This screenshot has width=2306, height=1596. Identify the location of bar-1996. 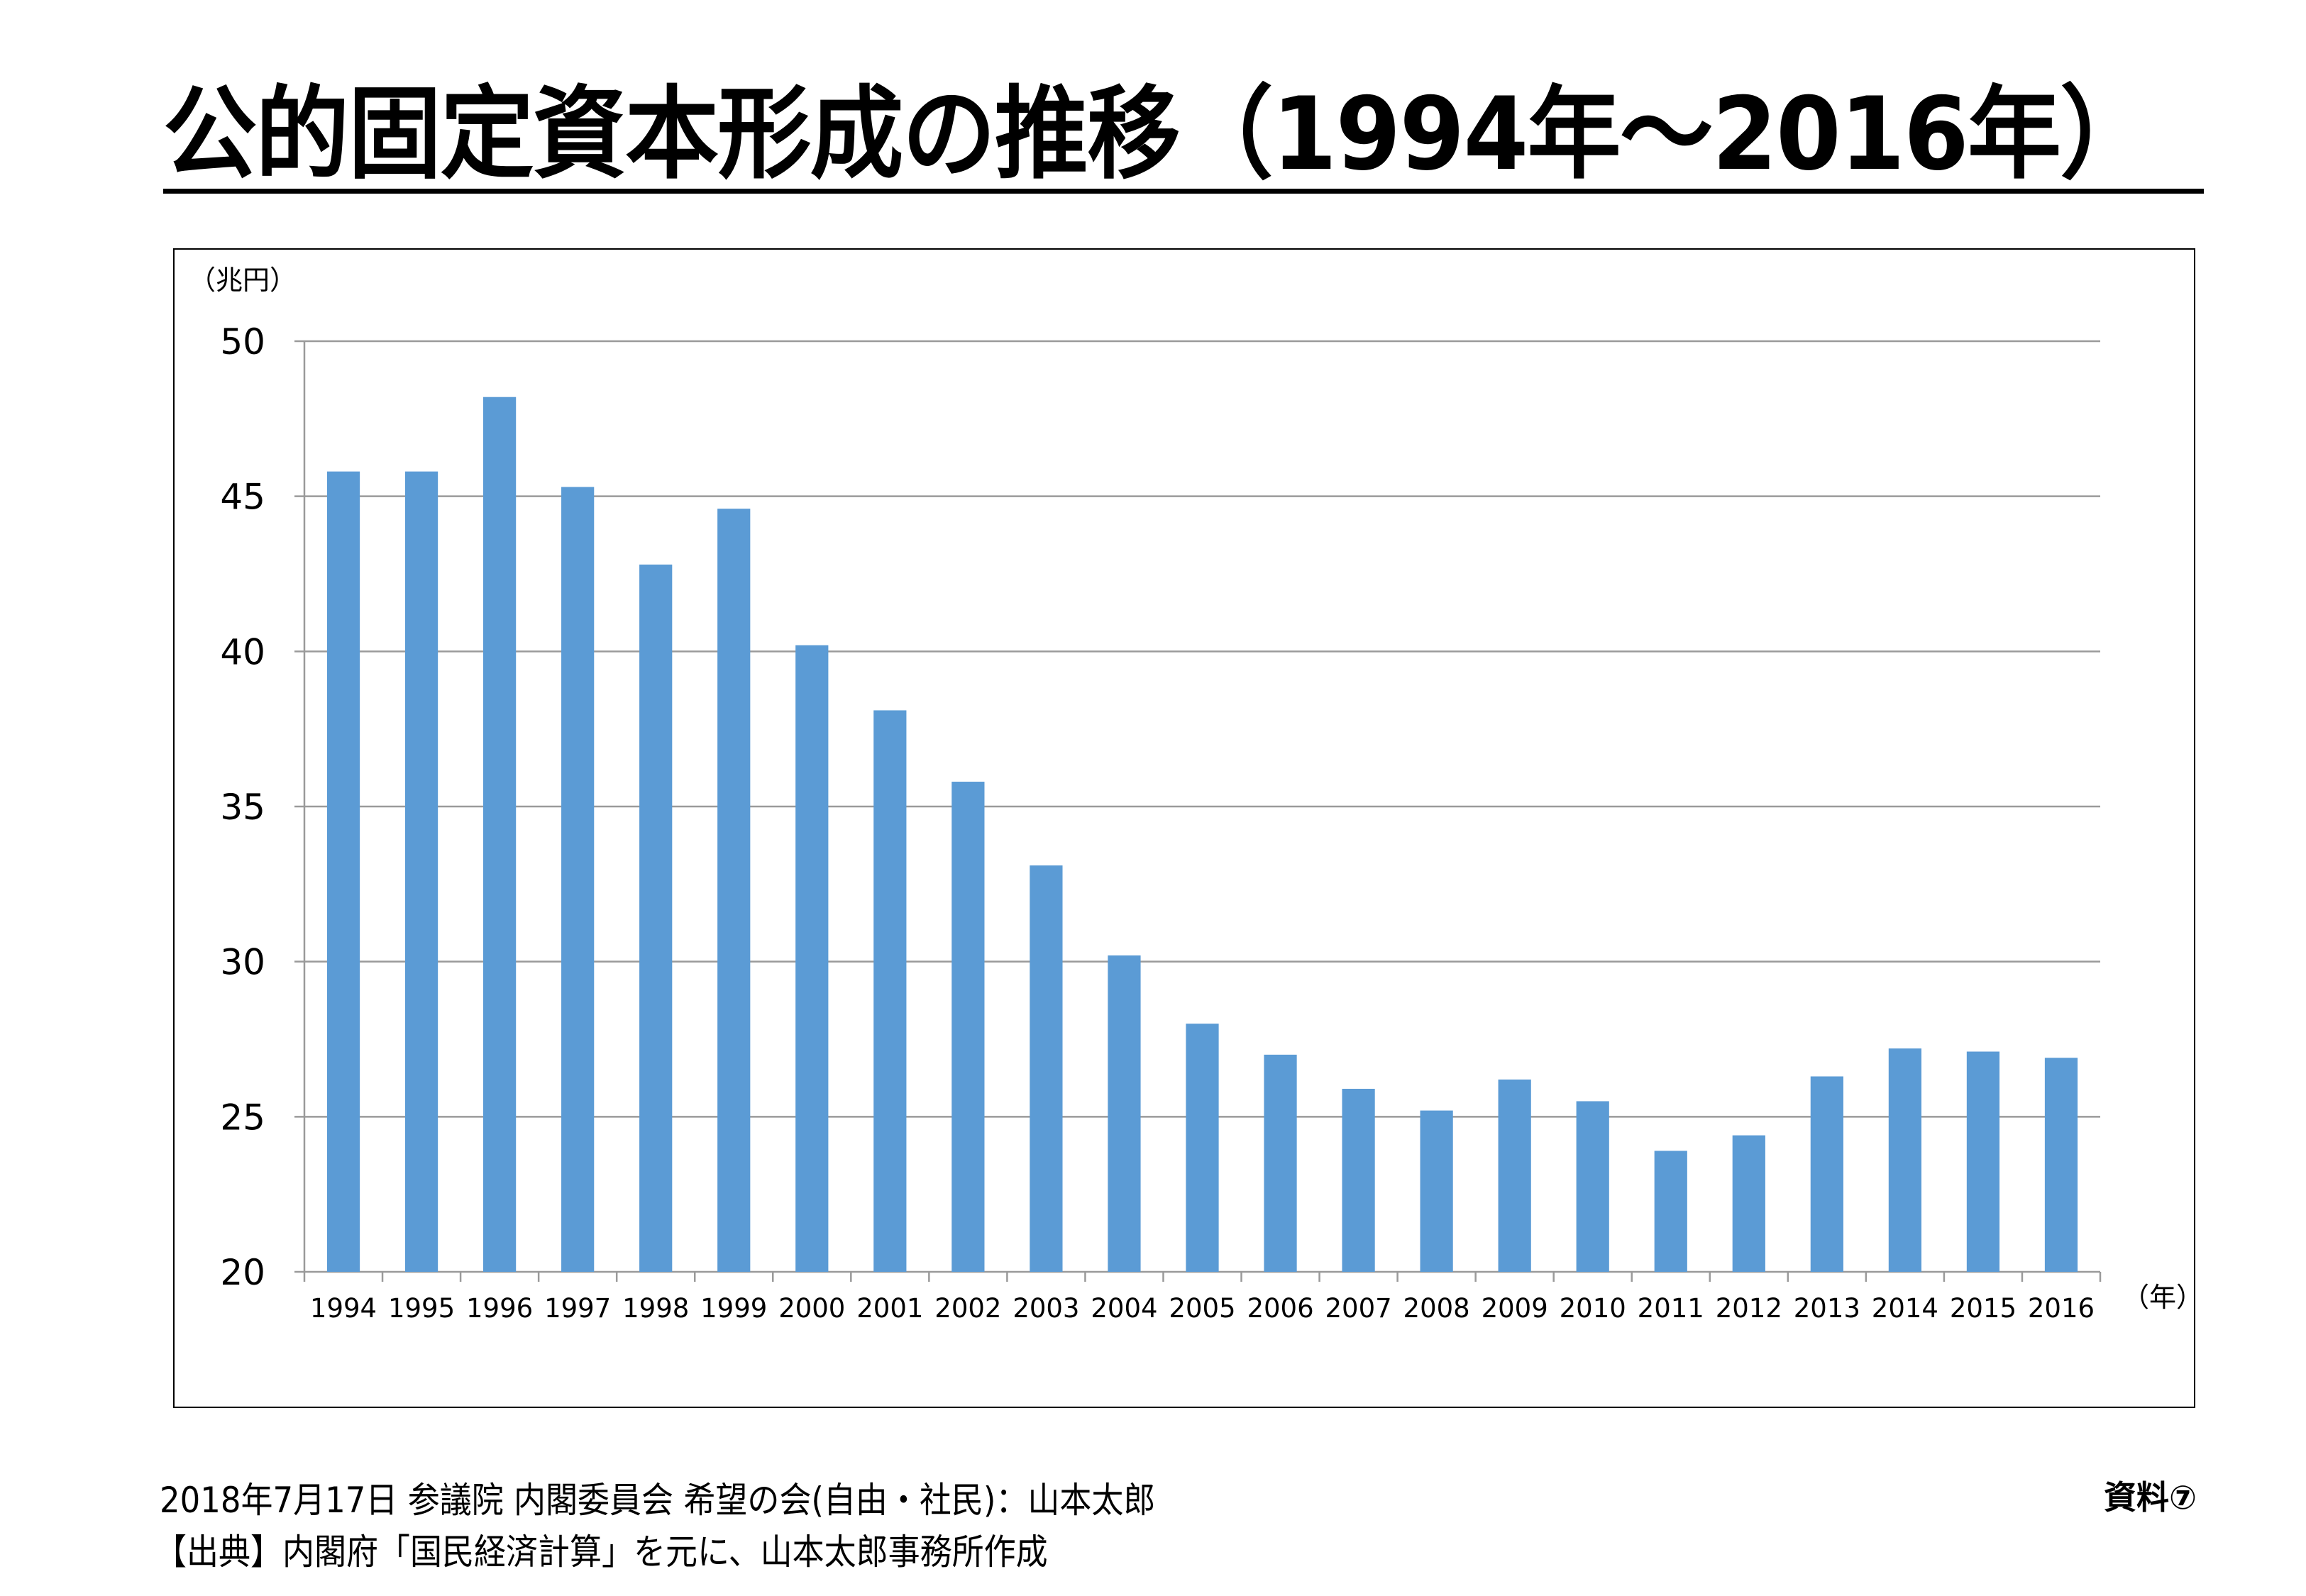
(499, 834).